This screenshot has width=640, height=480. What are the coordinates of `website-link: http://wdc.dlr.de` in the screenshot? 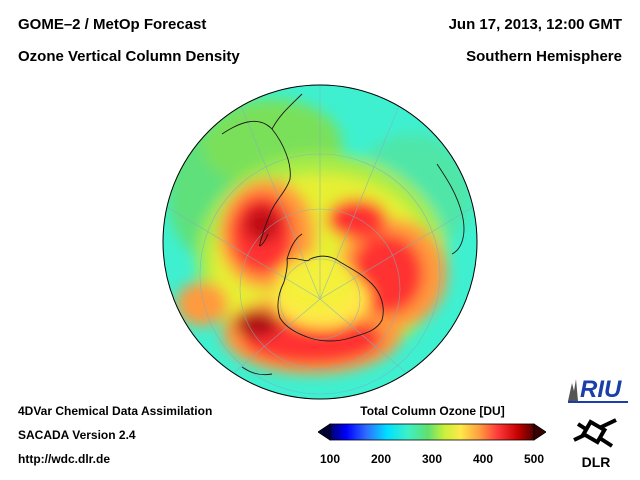 It's located at (64, 459).